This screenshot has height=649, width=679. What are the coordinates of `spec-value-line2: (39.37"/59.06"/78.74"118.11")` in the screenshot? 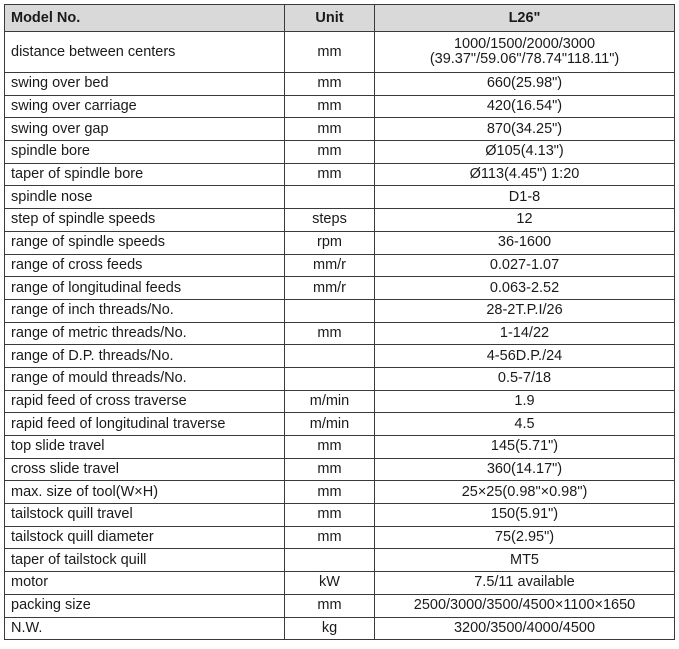 It's located at (524, 59).